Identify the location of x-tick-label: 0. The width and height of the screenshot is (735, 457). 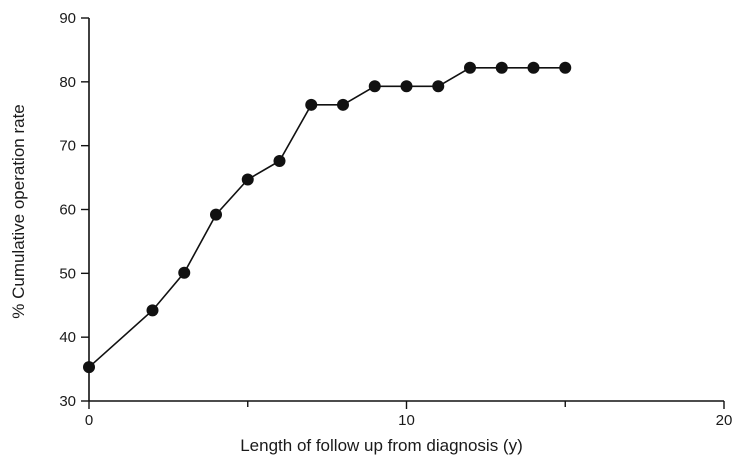
(89, 420).